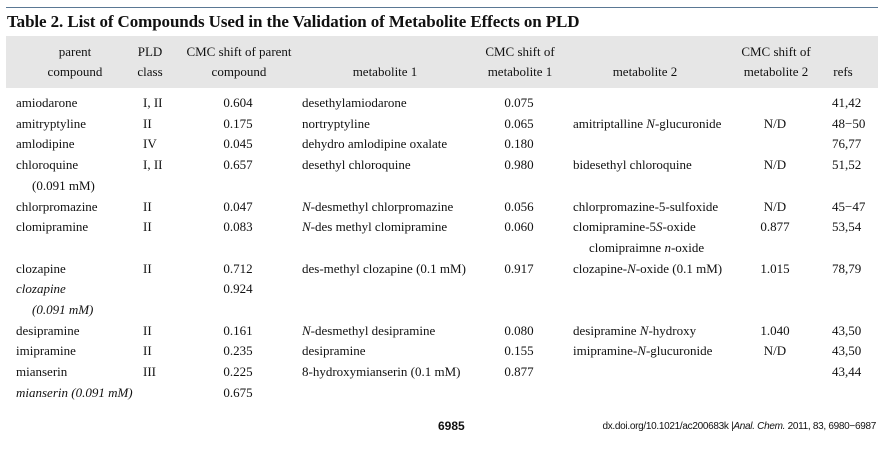 The image size is (884, 458). What do you see at coordinates (442, 392) in the screenshot?
I see `table-row: mianserin (0.091 mM) 0.675` at bounding box center [442, 392].